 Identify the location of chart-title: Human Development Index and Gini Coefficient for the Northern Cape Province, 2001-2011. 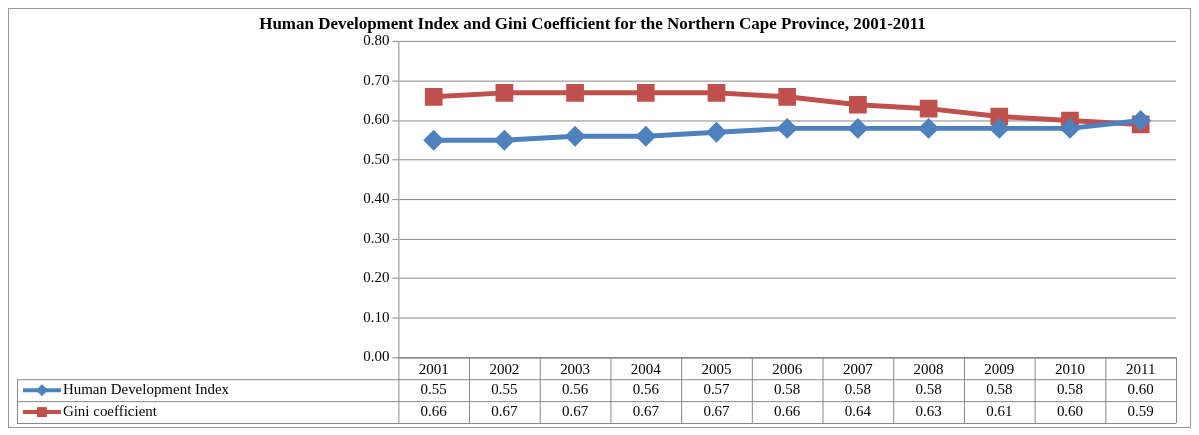
(592, 23).